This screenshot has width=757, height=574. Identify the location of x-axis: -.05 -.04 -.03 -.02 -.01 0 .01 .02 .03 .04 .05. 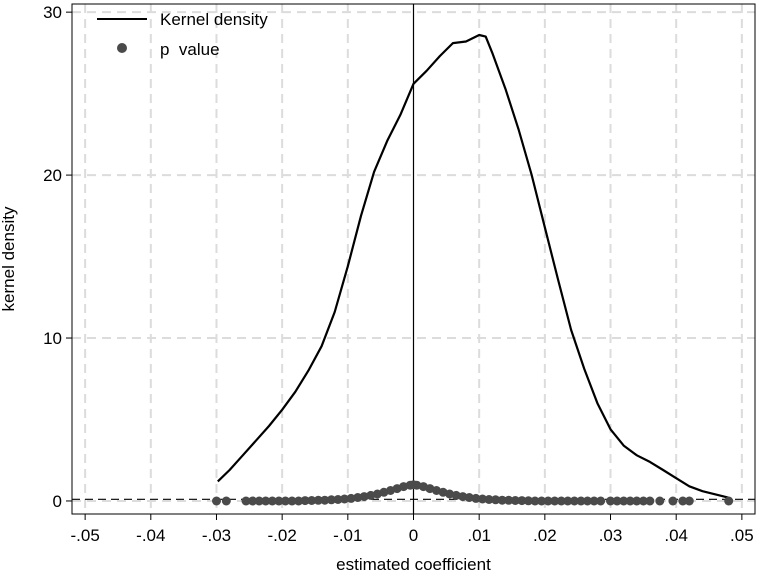
(412, 529).